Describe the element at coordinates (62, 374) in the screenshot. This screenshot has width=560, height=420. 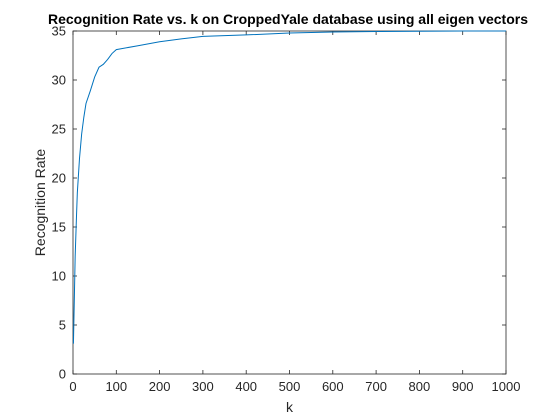
I see `y-tick-label: 0` at that location.